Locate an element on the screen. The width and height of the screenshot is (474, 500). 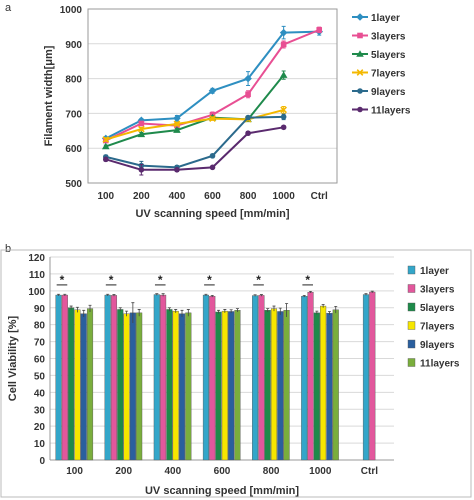
y-tick-label: 80 is located at coordinates (40, 326).